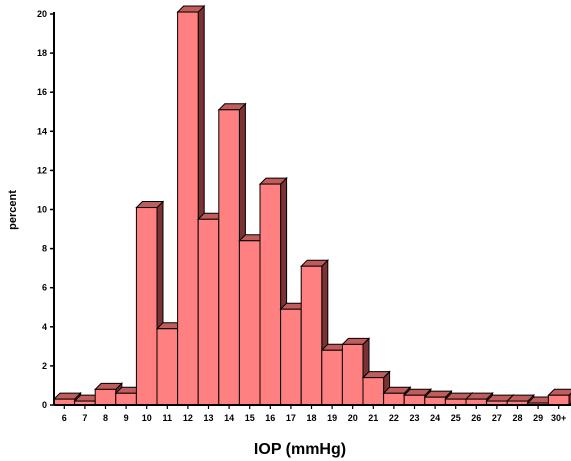 This screenshot has width=571, height=461. I want to click on x-tick-label: 15, so click(250, 418).